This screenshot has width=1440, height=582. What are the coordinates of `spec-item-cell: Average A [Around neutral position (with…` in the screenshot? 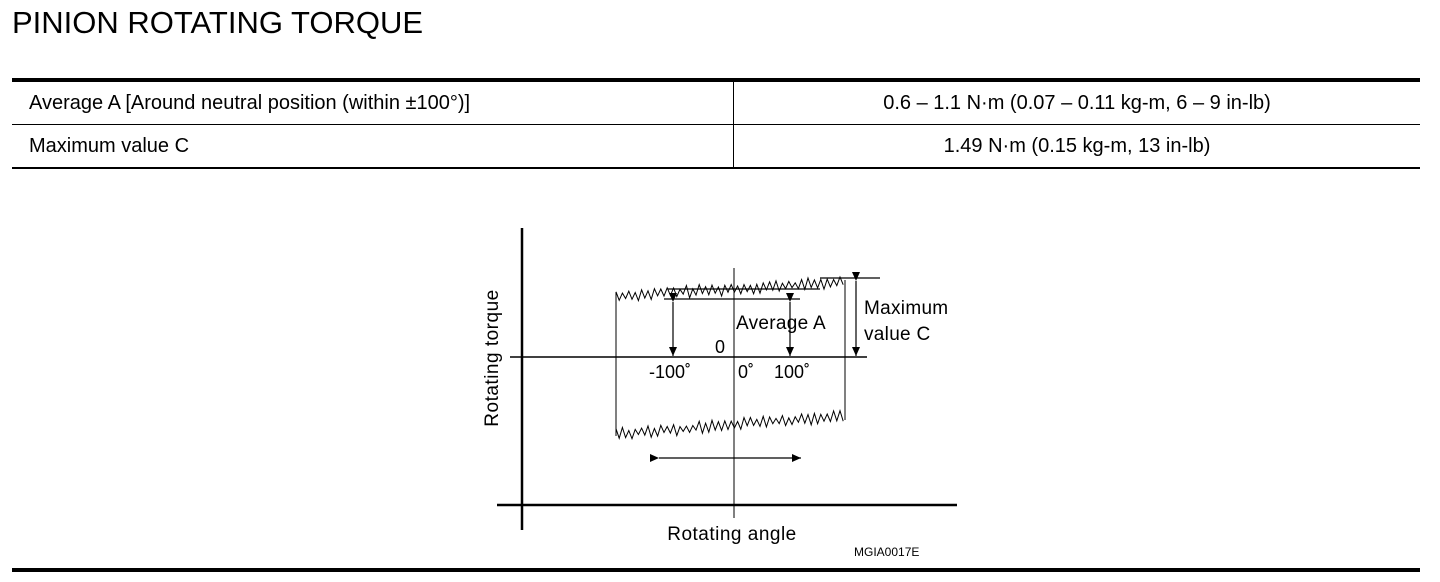 It's located at (373, 101).